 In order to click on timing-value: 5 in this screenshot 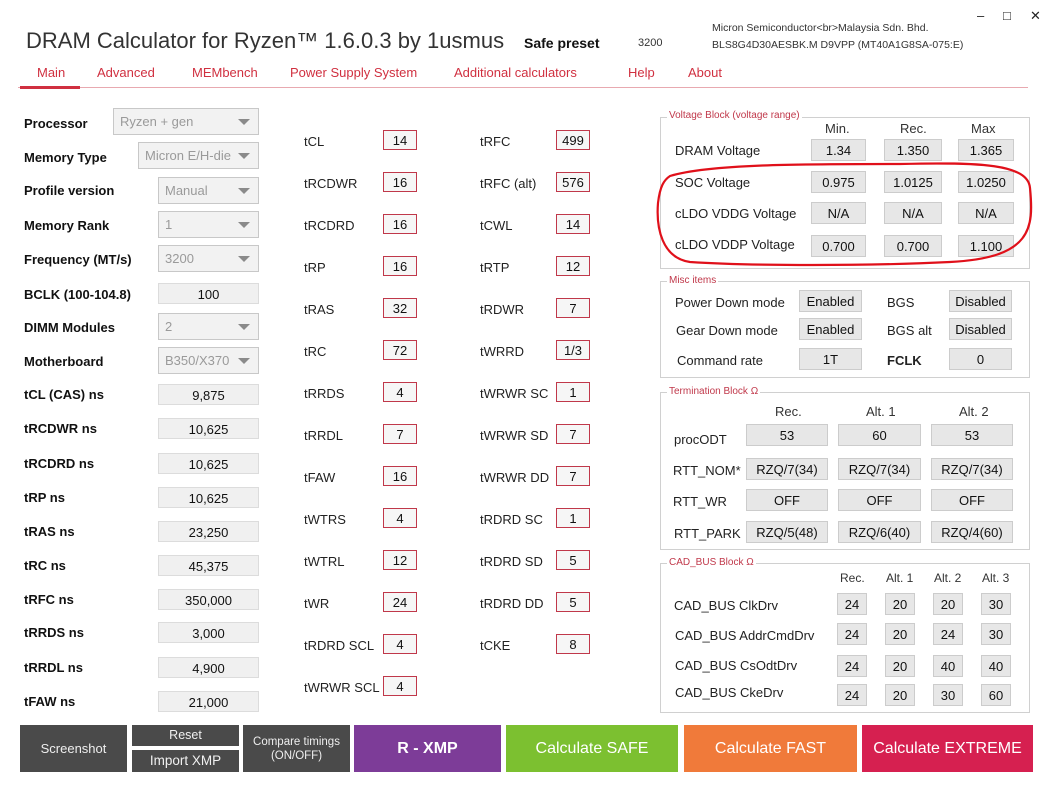, I will do `click(573, 602)`.